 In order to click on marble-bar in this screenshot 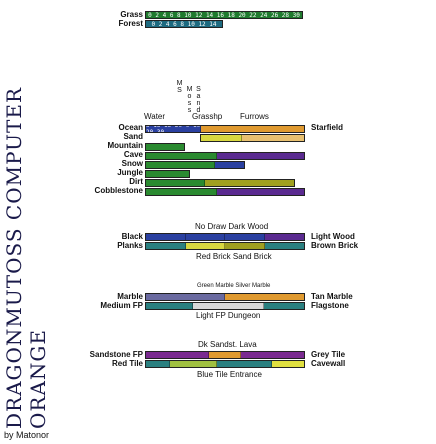, I will do `click(225, 297)`.